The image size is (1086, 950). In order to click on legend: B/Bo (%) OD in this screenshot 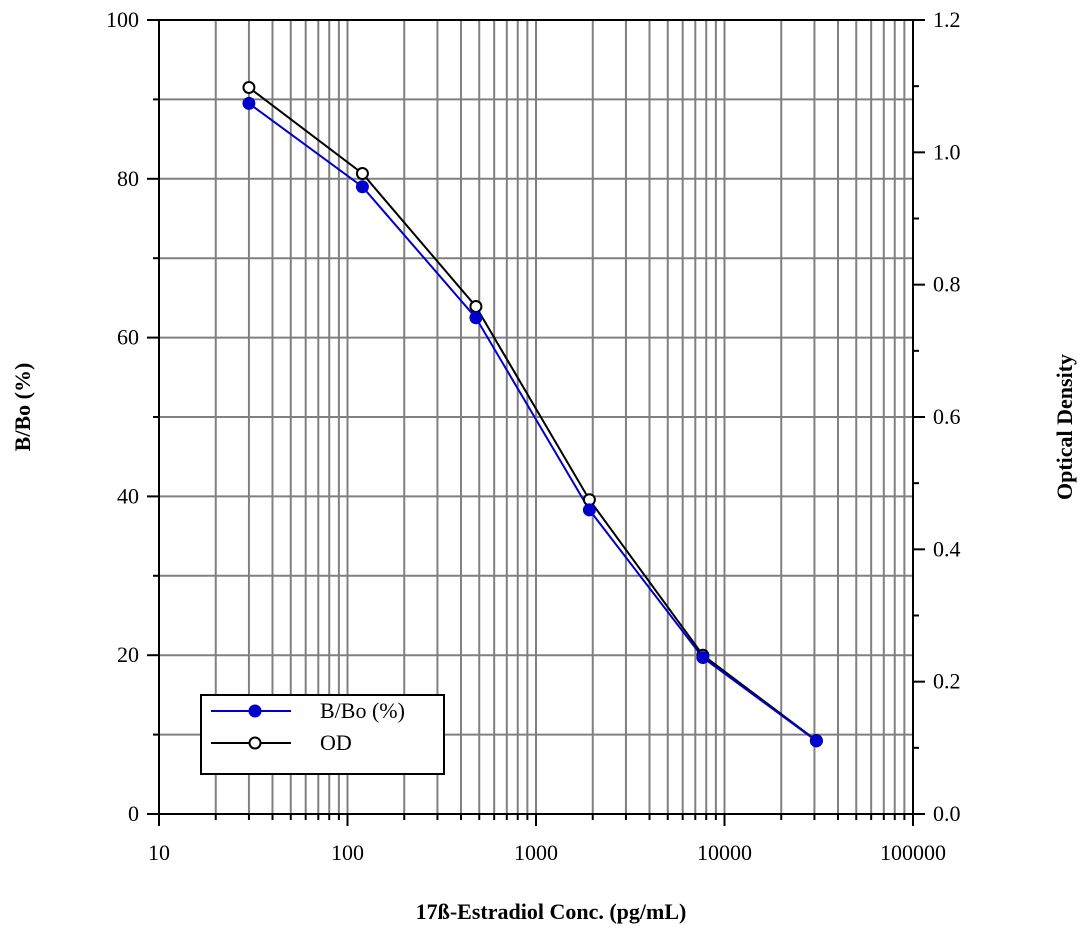, I will do `click(322, 734)`.